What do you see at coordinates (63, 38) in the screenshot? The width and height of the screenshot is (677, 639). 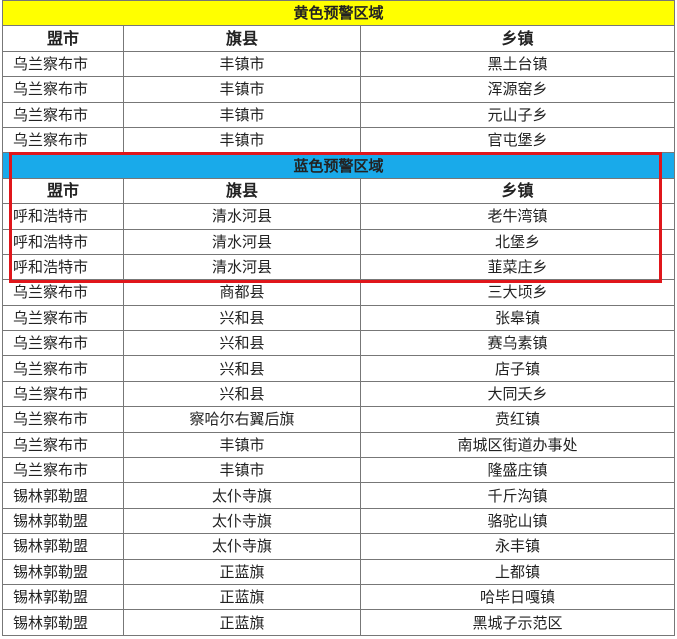 I see `column-header: 盟市` at bounding box center [63, 38].